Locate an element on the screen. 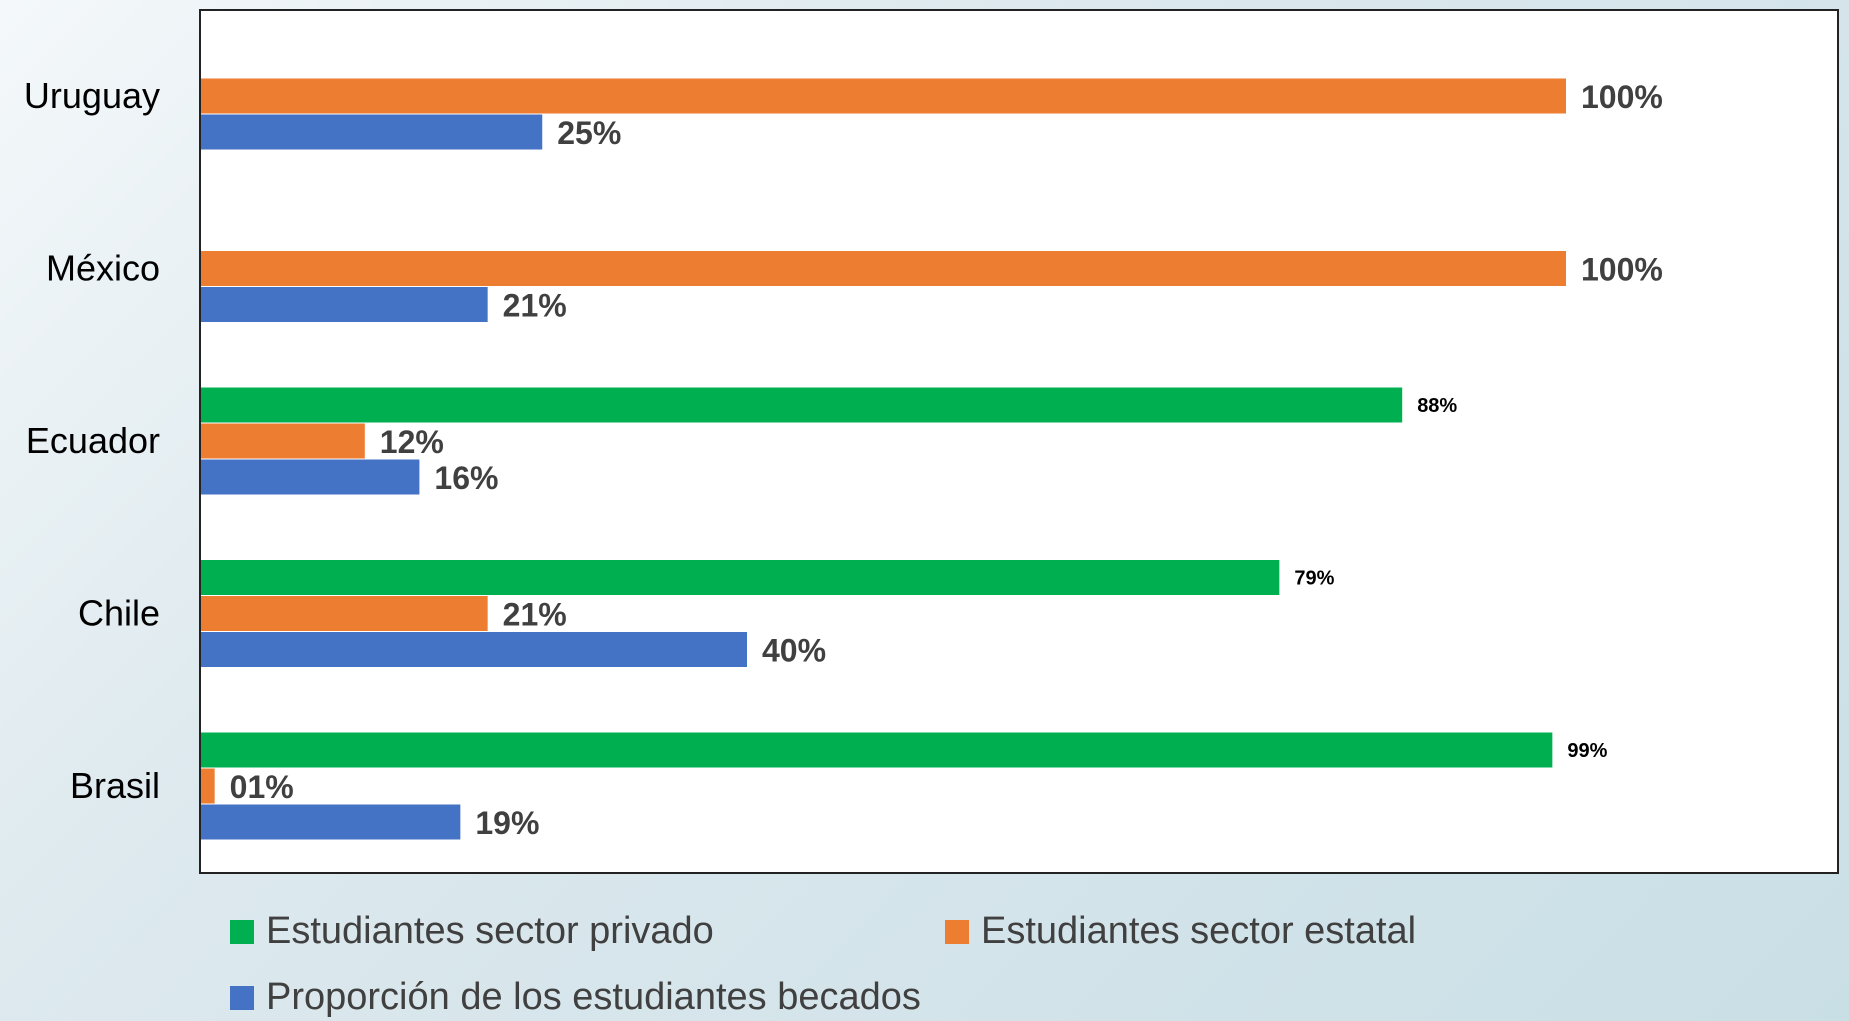 This screenshot has height=1021, width=1849. legend-swatch-becados is located at coordinates (242, 997).